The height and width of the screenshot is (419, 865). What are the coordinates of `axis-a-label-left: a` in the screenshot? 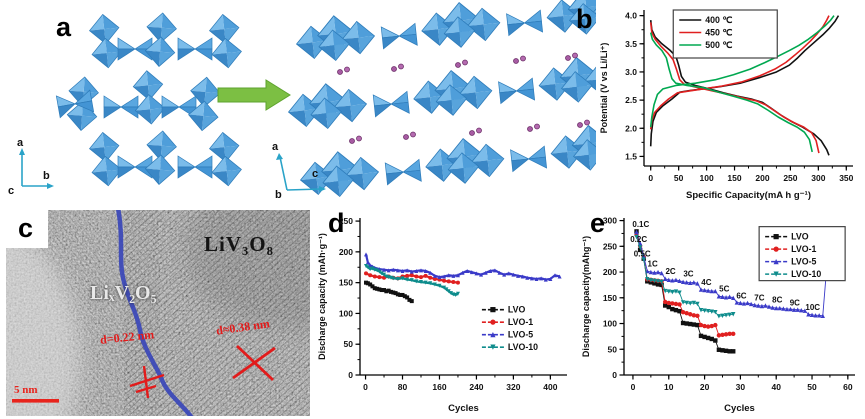 It's located at (20, 143).